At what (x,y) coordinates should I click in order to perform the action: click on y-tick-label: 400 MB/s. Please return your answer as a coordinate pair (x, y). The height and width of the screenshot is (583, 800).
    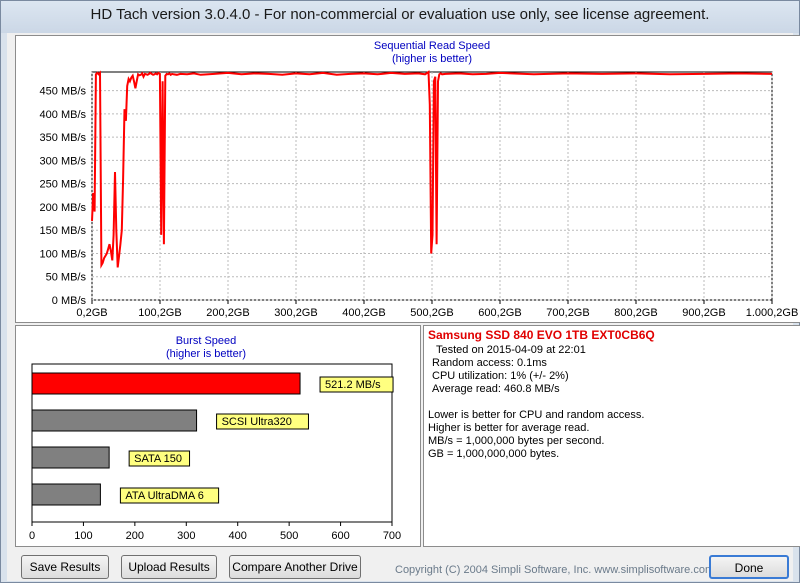
    Looking at the image, I should click on (63, 115).